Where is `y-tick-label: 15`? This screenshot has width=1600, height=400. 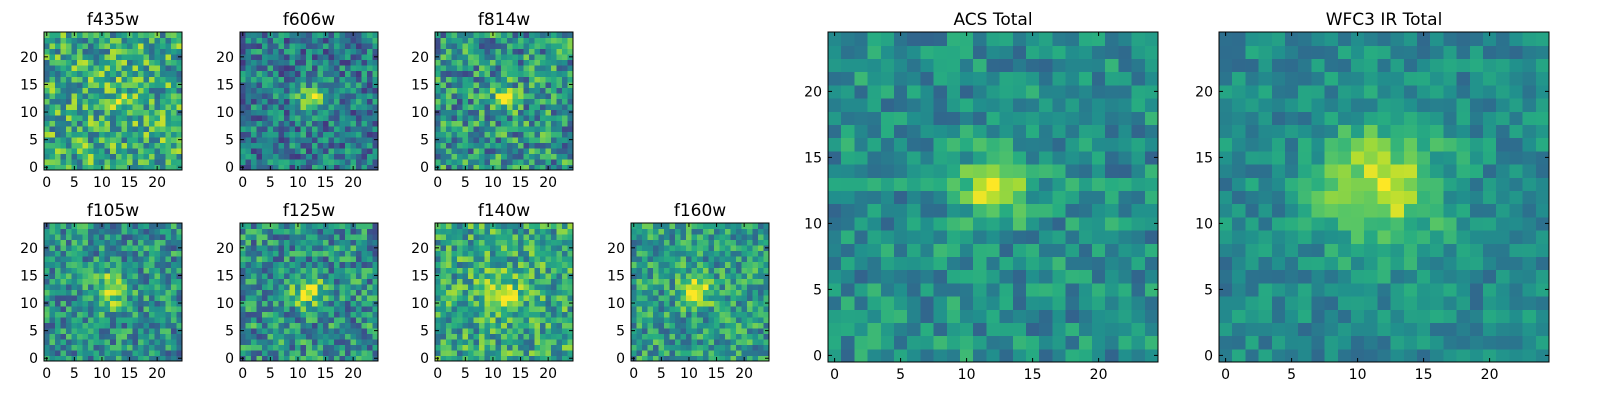 y-tick-label: 15 is located at coordinates (616, 276).